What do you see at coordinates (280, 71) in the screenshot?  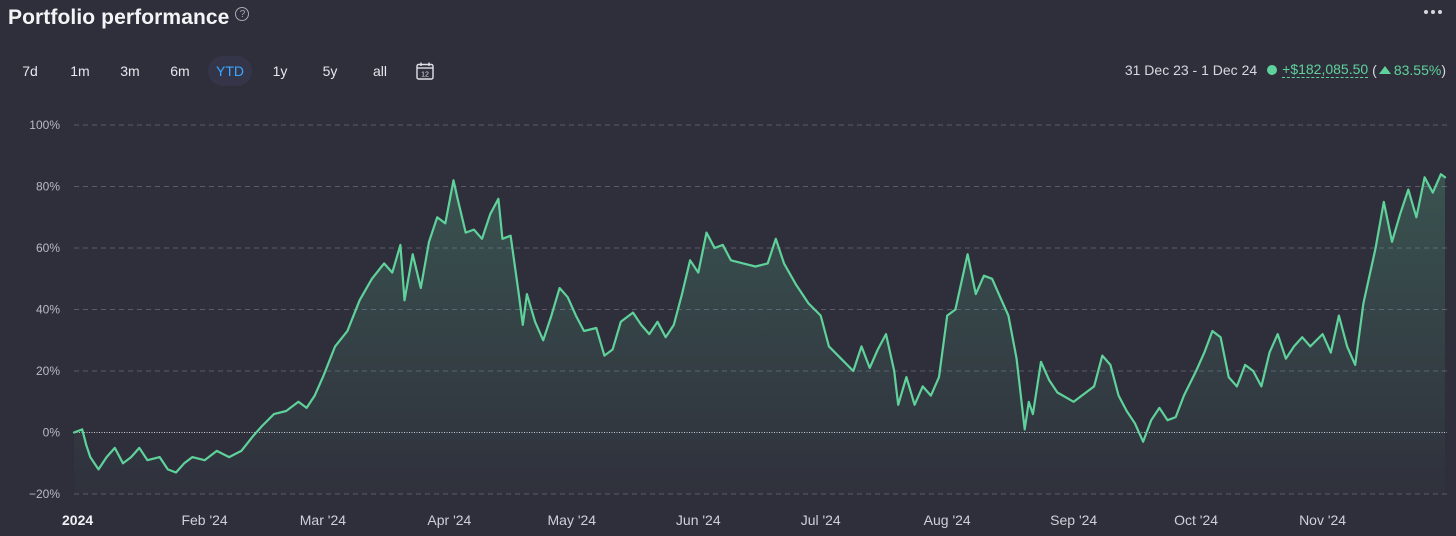 I see `range-1y-button: 1y` at bounding box center [280, 71].